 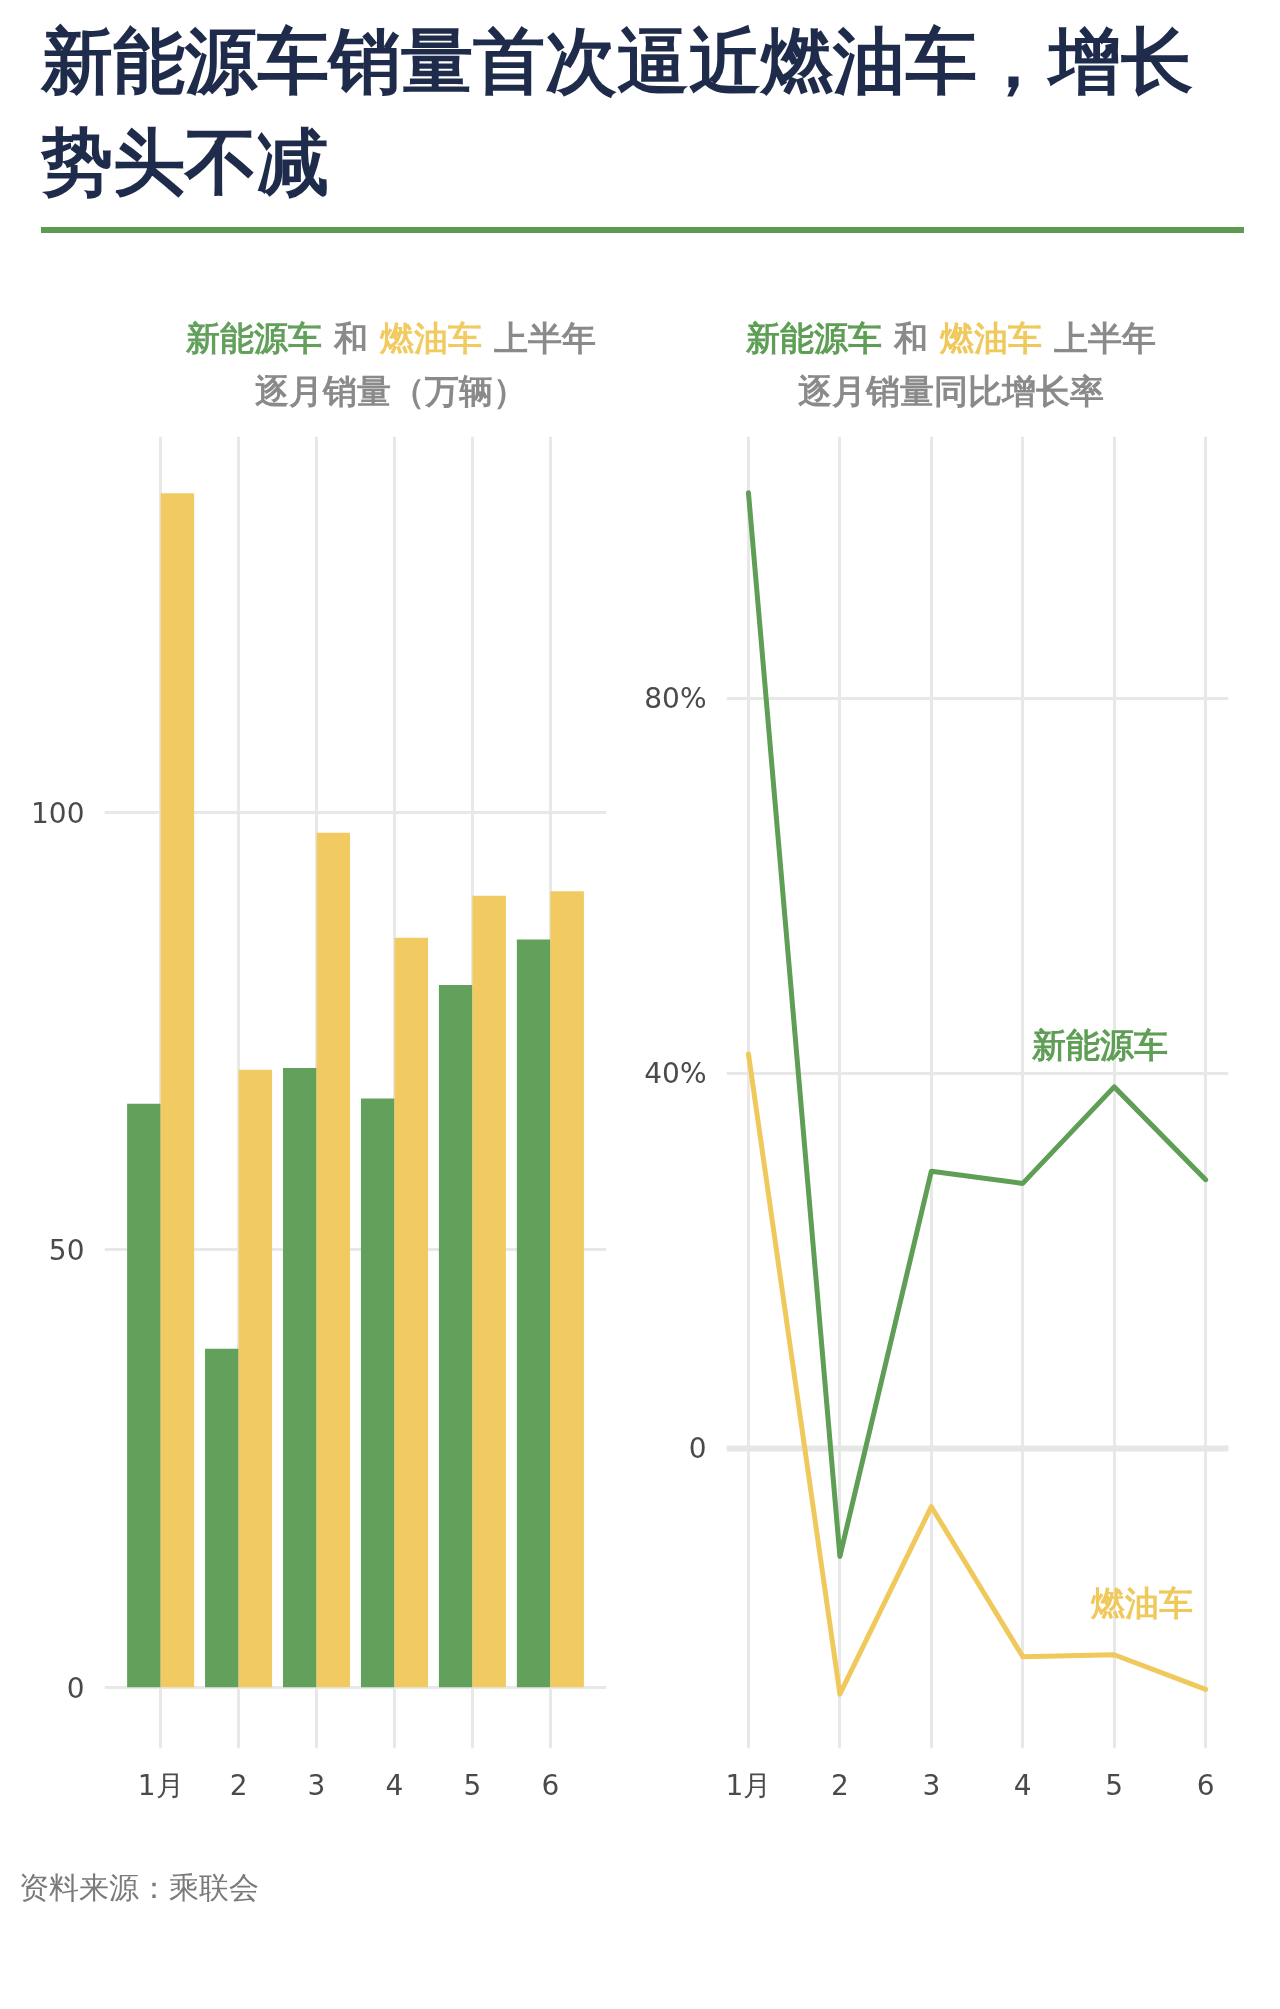 What do you see at coordinates (391, 365) in the screenshot?
I see `chart-subtitle: 新能源车 和 燃油车 上半年逐月销量（万辆）` at bounding box center [391, 365].